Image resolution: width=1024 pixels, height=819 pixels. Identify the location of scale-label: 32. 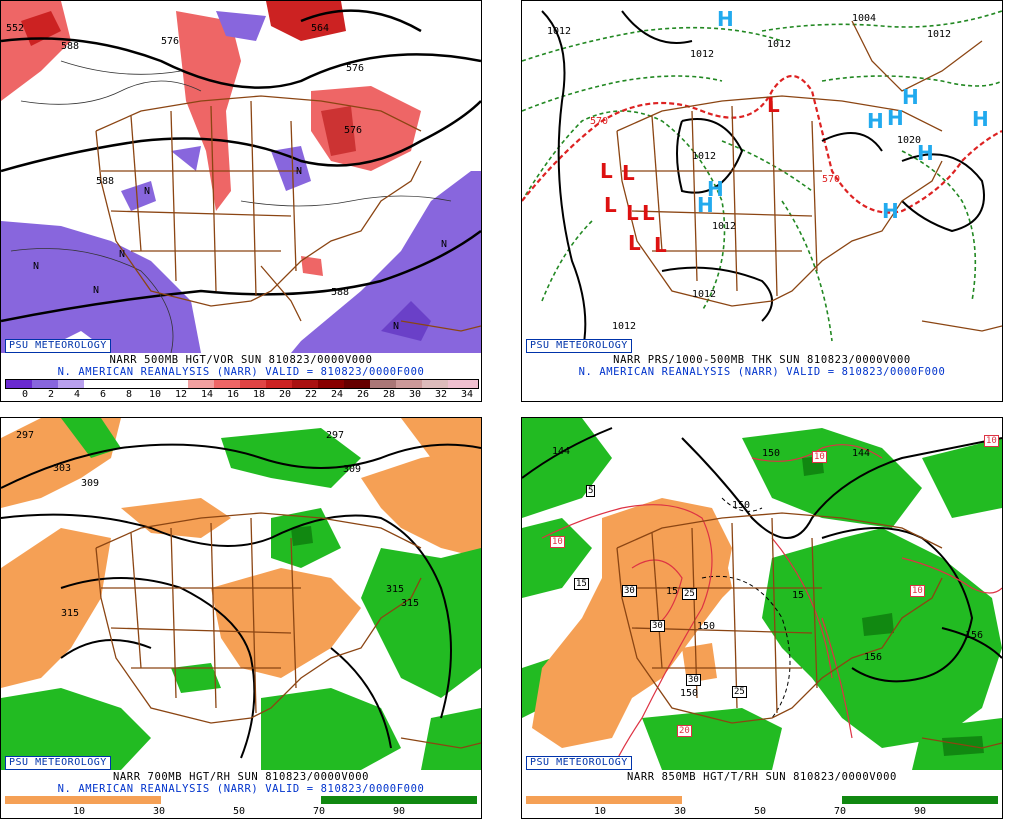
(441, 394).